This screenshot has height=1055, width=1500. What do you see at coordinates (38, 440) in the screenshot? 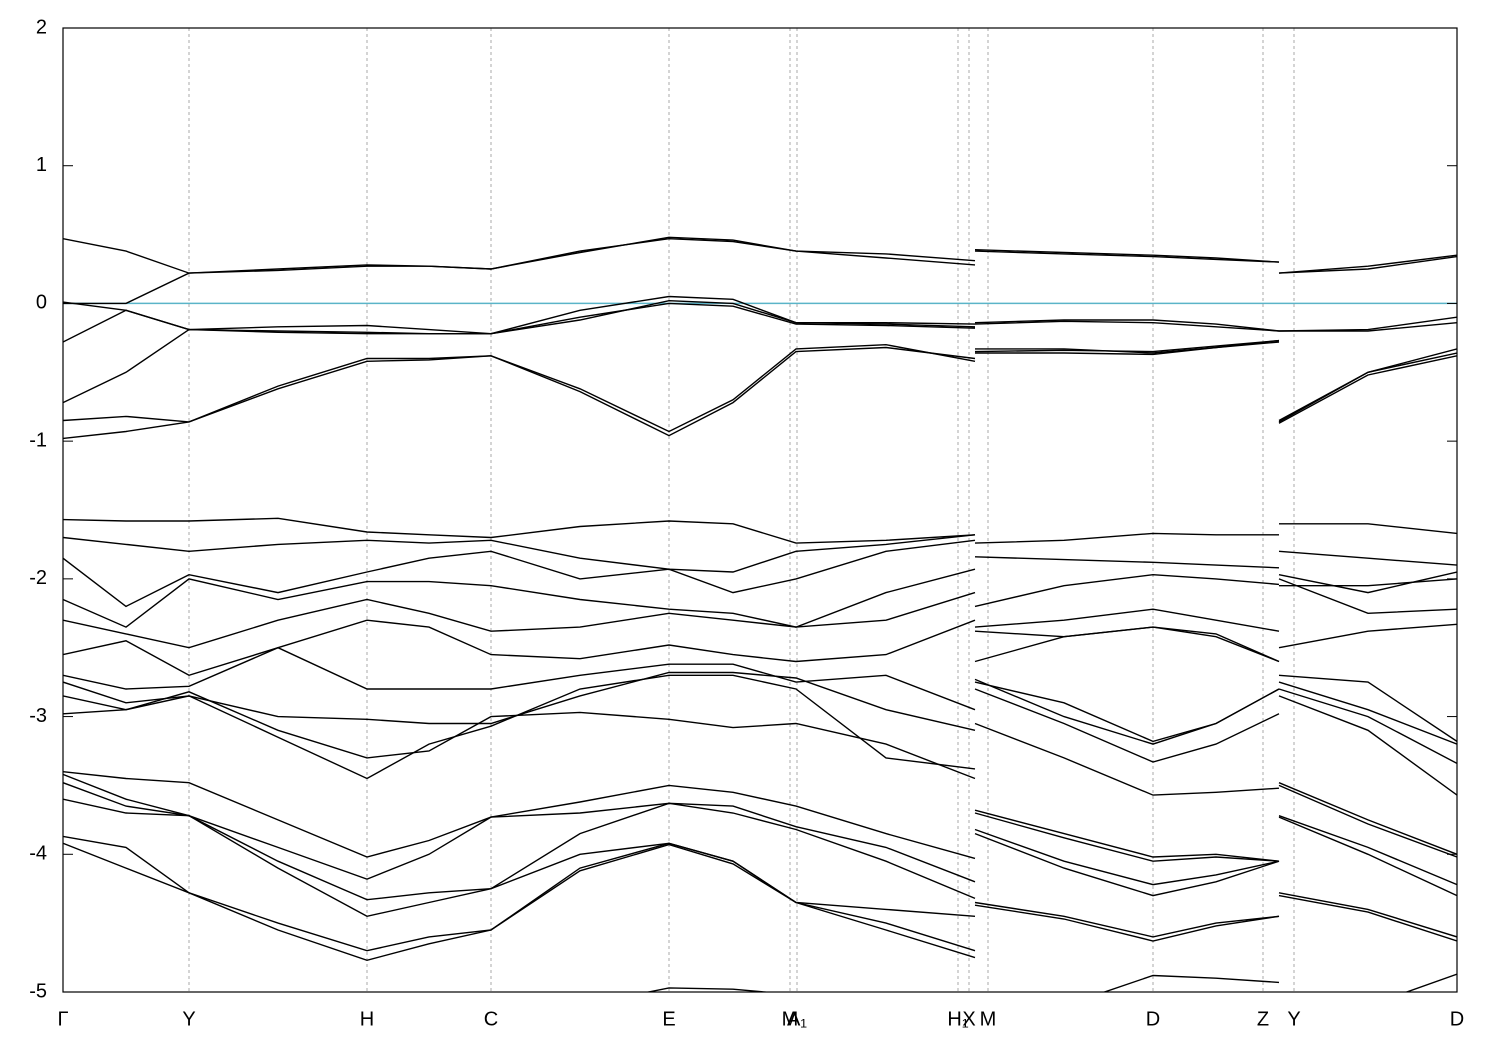
I see `y-tick-label: -1` at bounding box center [38, 440].